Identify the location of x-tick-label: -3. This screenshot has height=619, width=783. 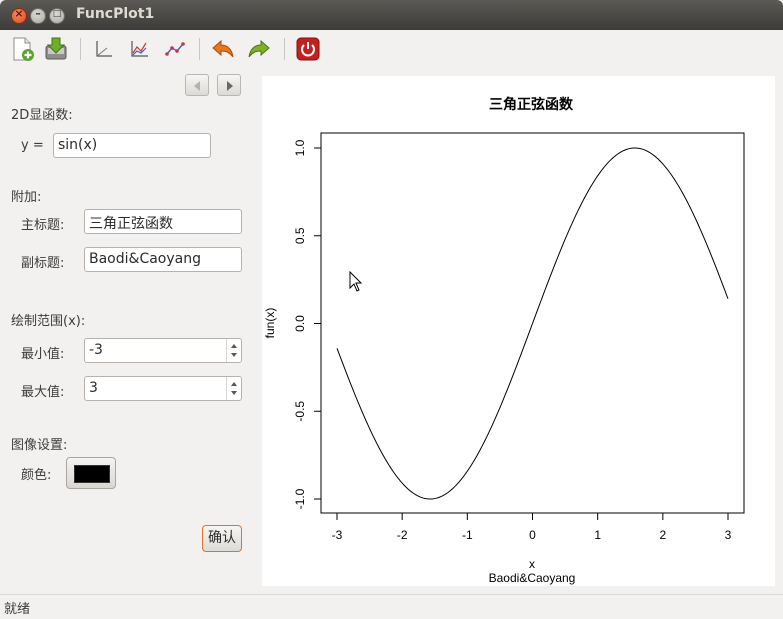
(337, 535).